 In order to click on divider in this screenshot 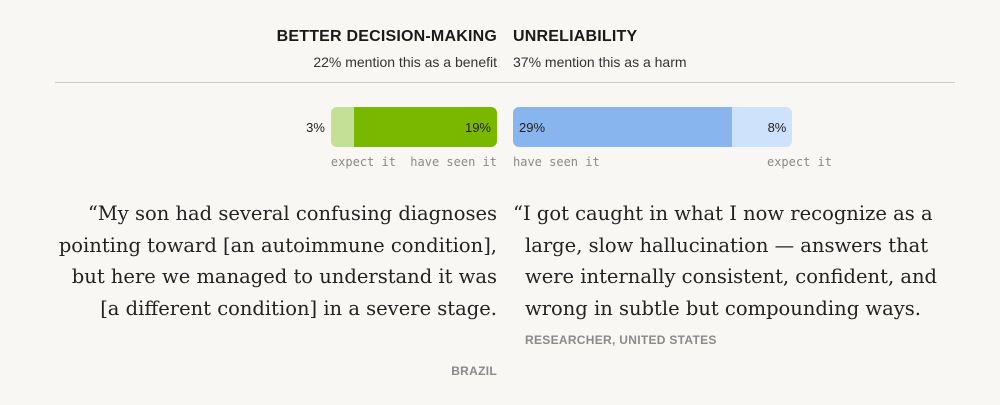, I will do `click(505, 82)`.